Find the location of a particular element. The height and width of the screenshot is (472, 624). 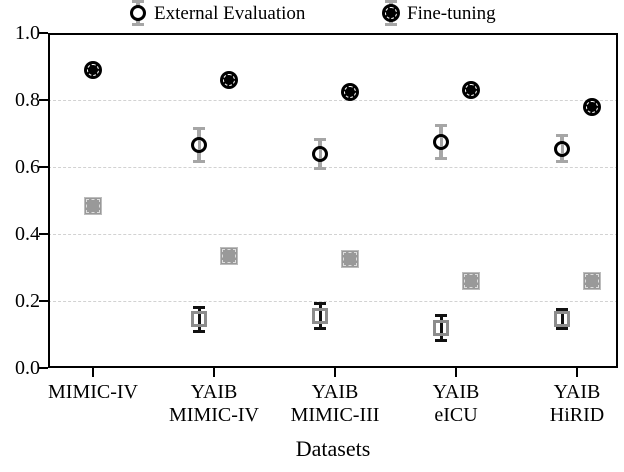

legend-filled-circle-marker is located at coordinates (391, 13).